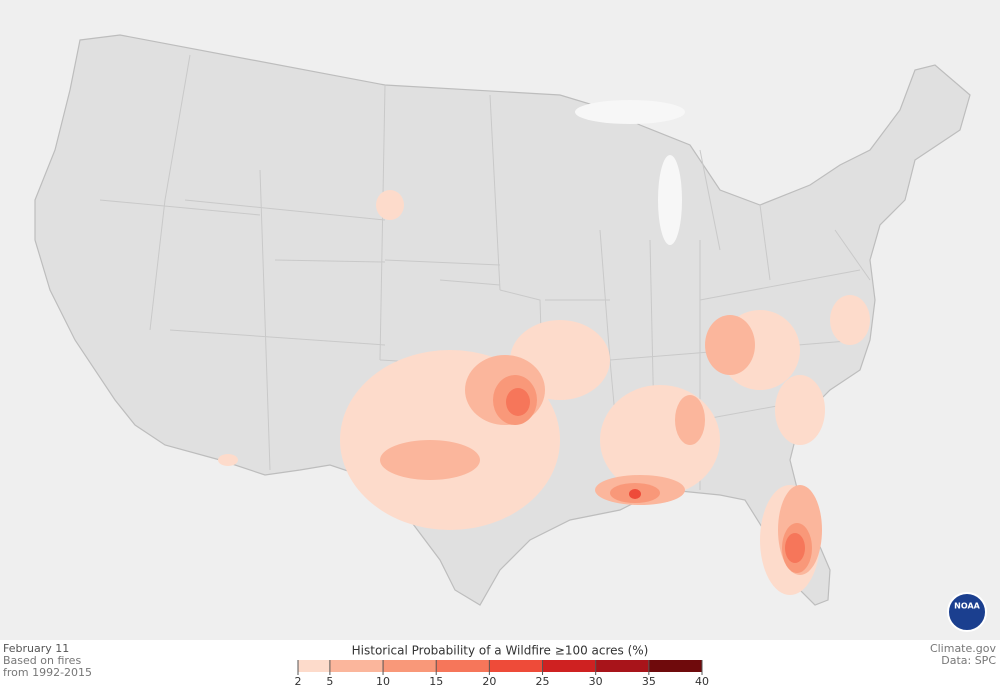  Describe the element at coordinates (596, 681) in the screenshot. I see `legend-tick-label: 30` at that location.